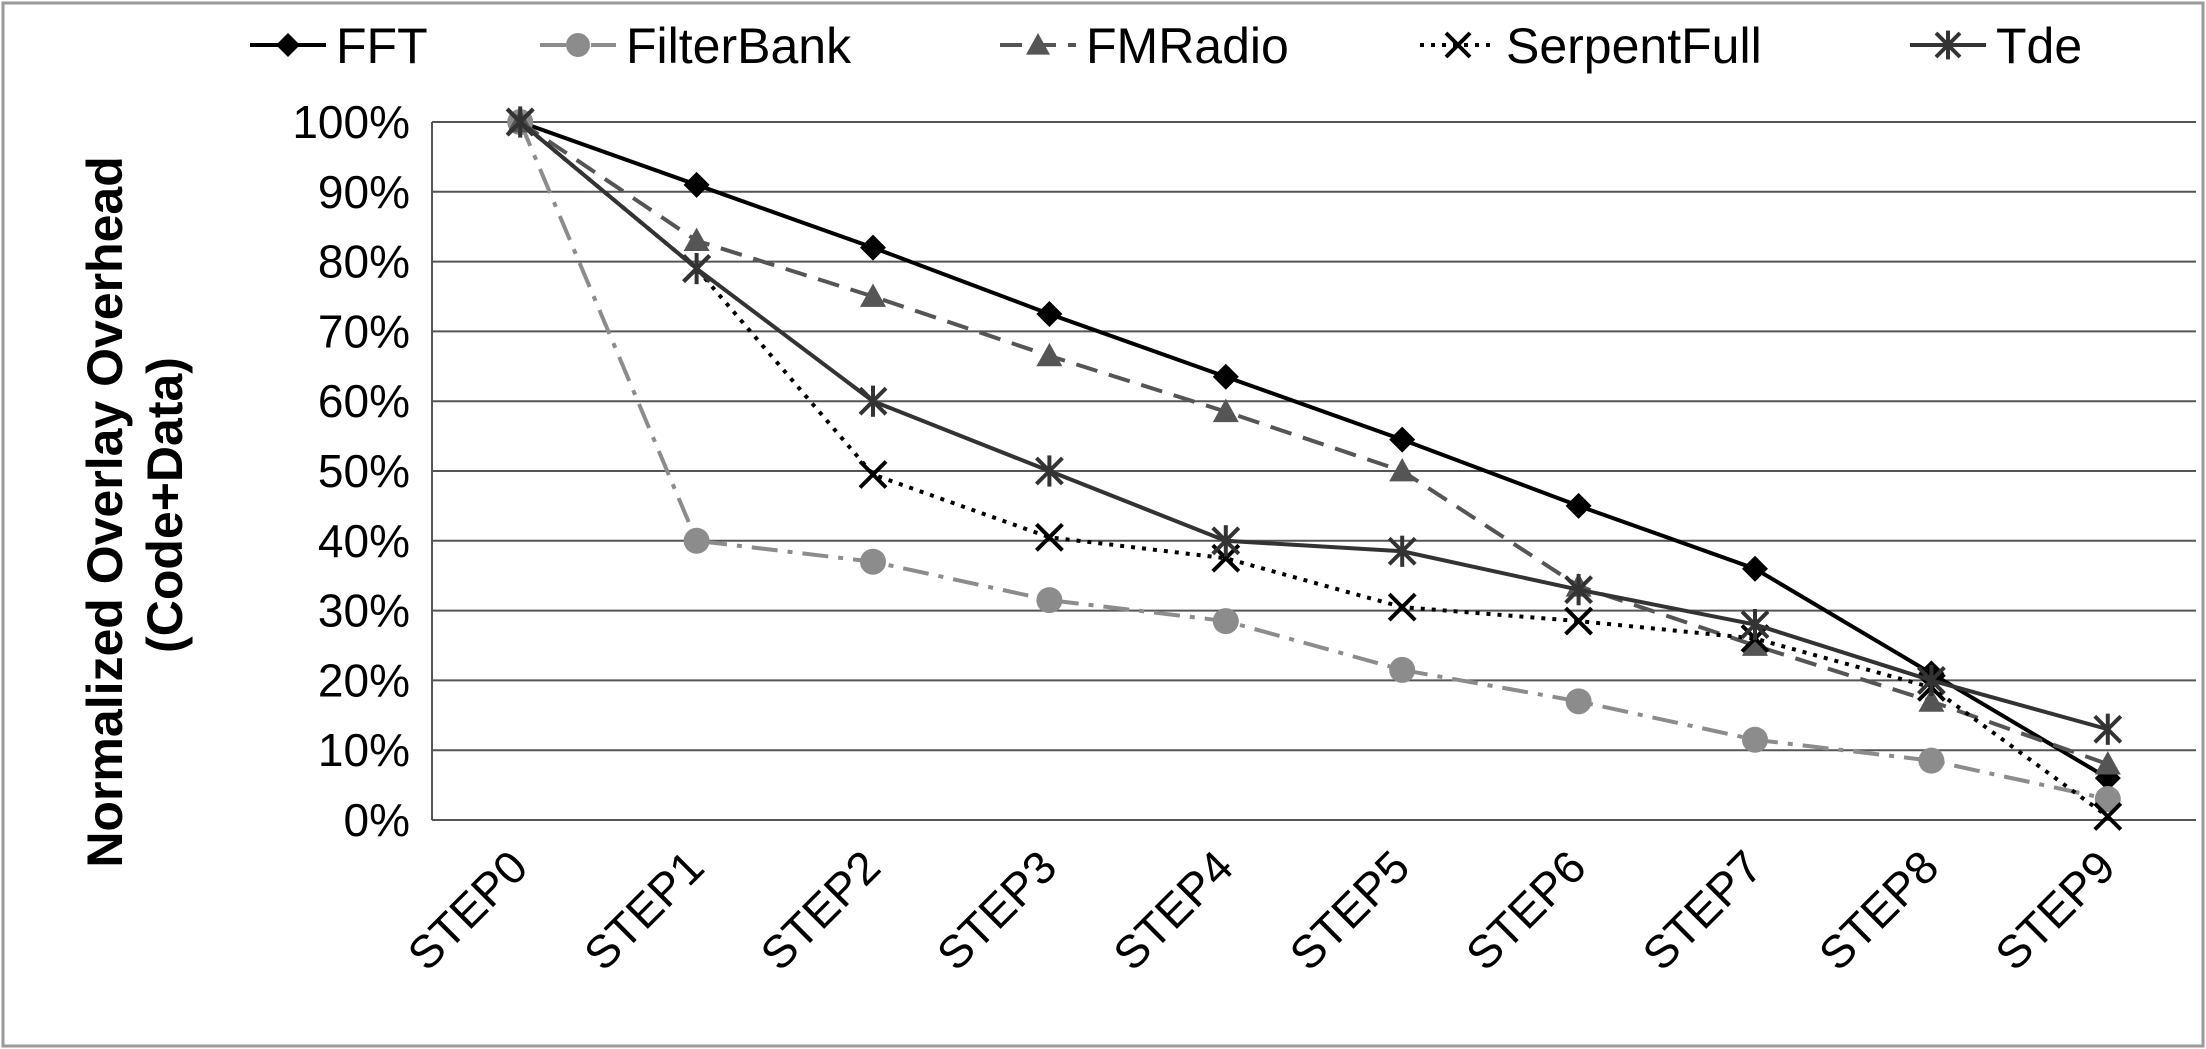 The image size is (2206, 1049). Describe the element at coordinates (364, 331) in the screenshot. I see `y-tick-label: 70%` at that location.